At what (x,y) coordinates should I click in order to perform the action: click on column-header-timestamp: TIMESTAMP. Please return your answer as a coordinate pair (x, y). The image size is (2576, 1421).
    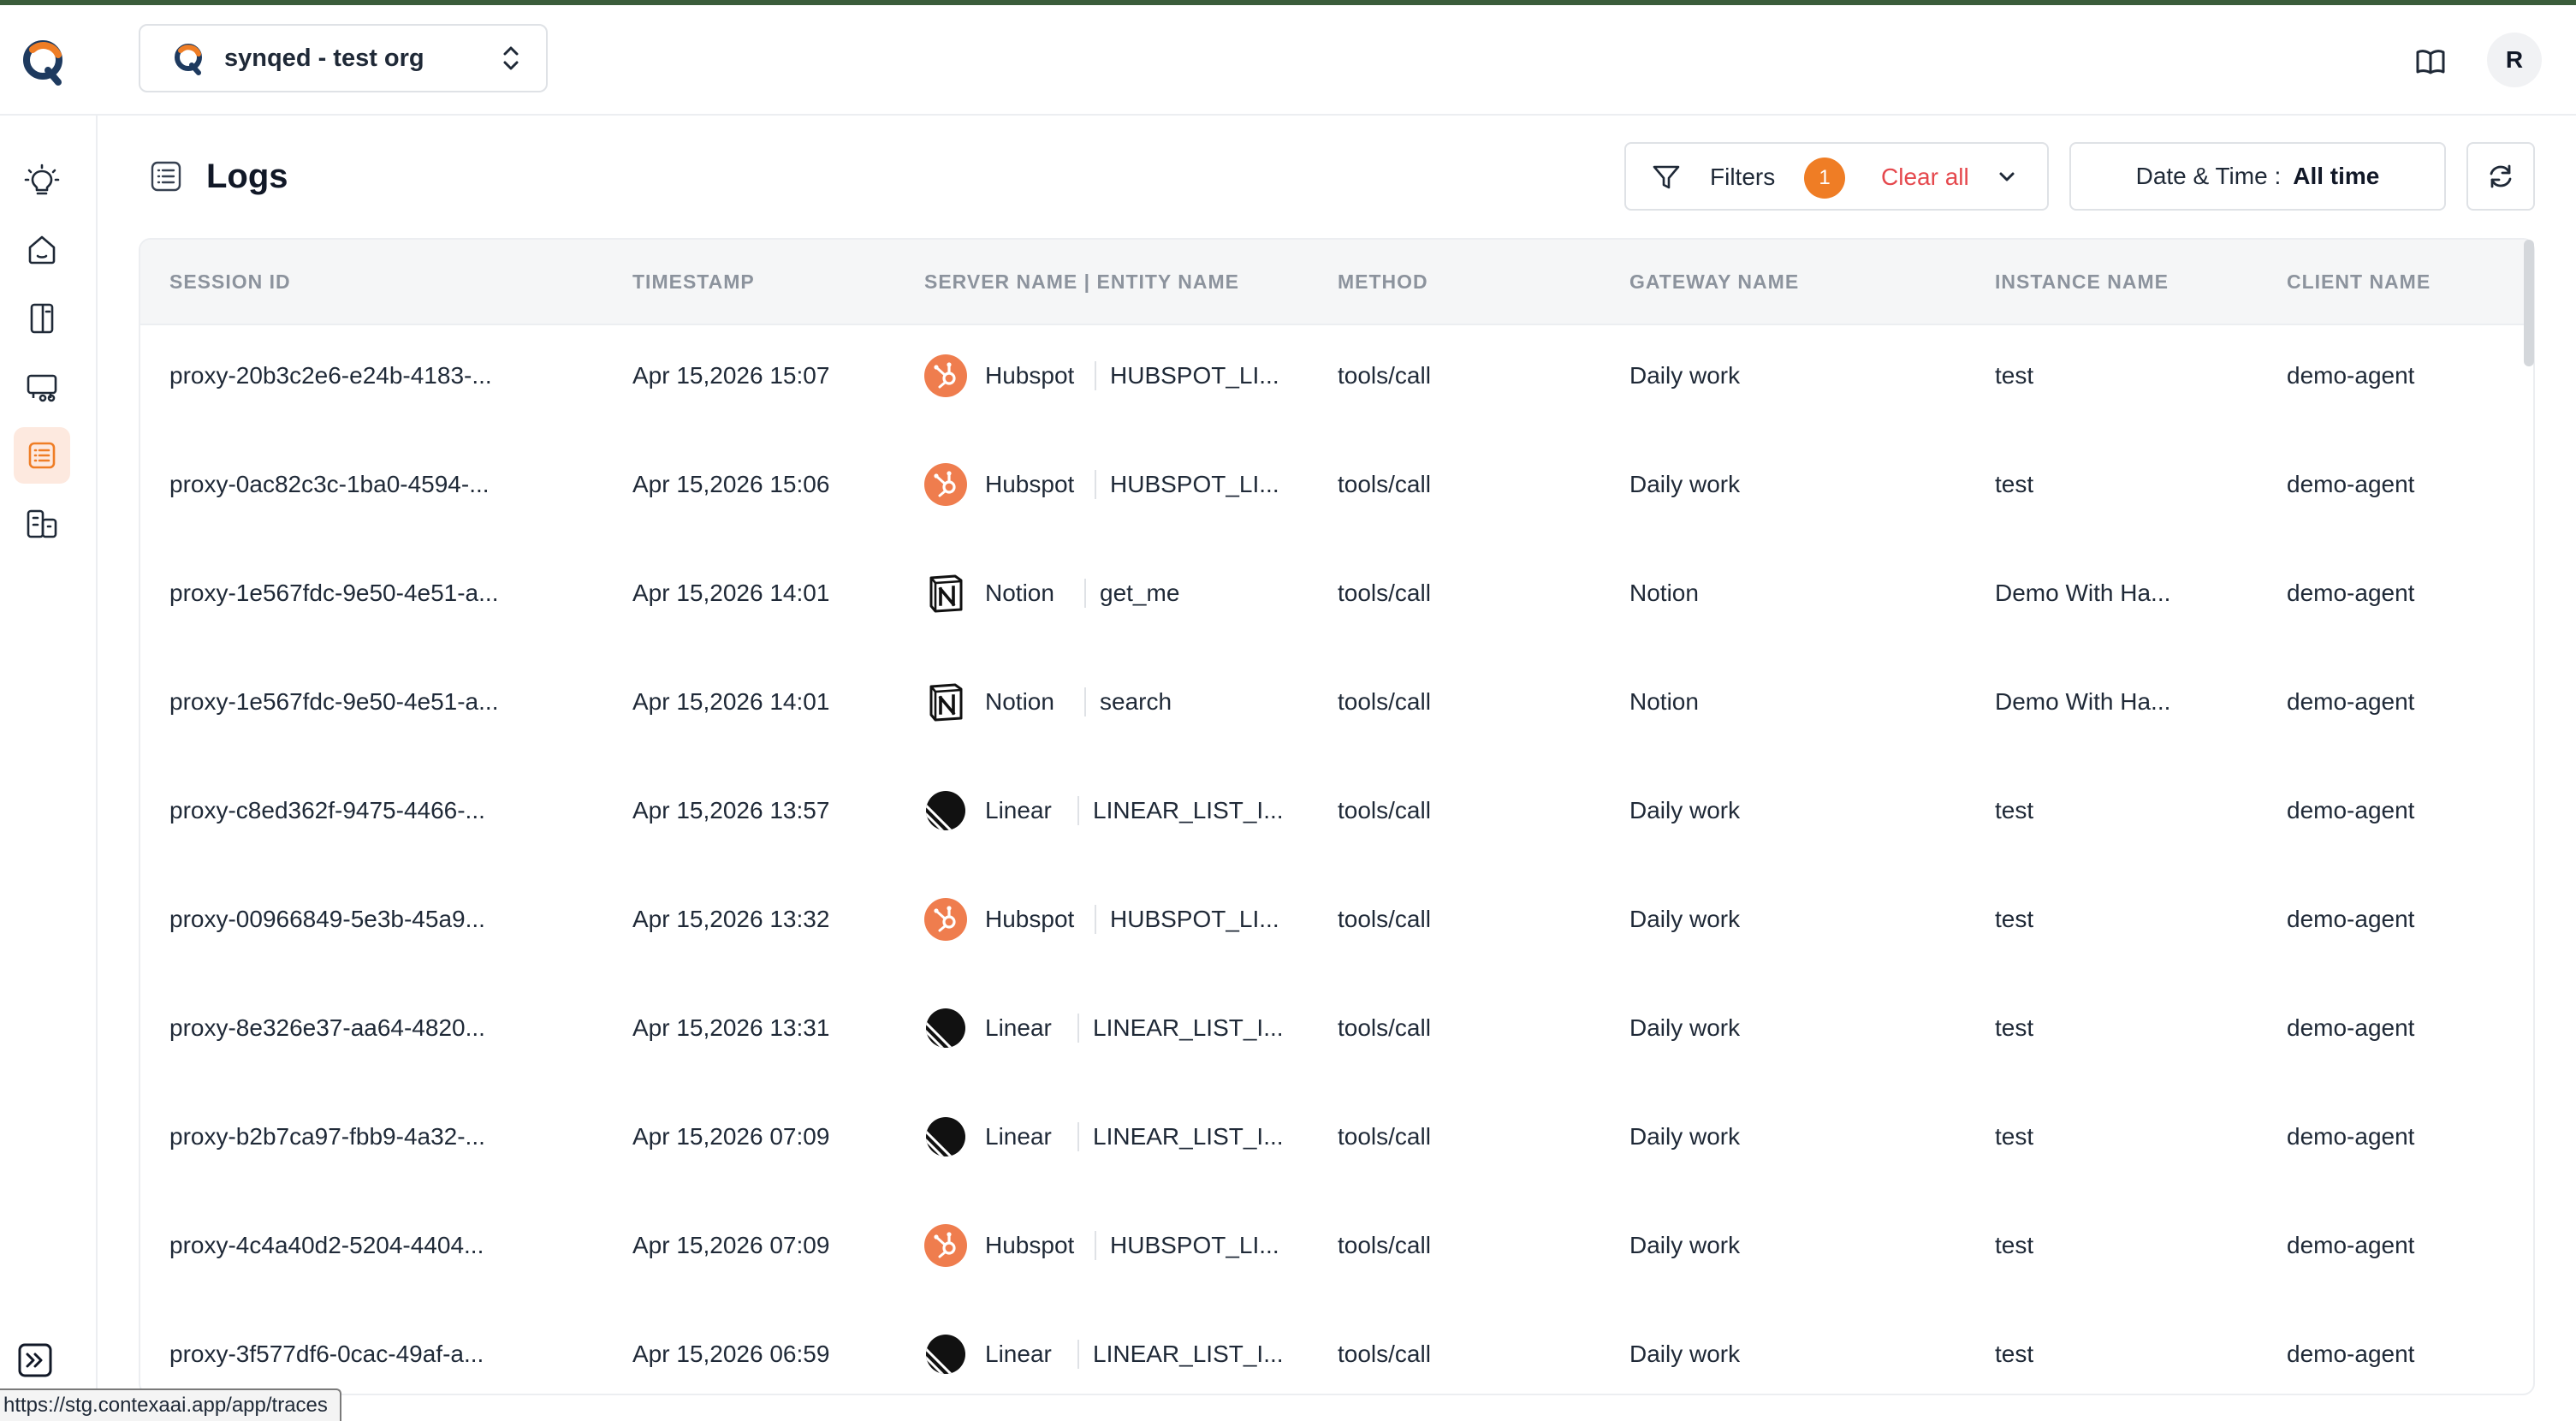
    Looking at the image, I should click on (693, 282).